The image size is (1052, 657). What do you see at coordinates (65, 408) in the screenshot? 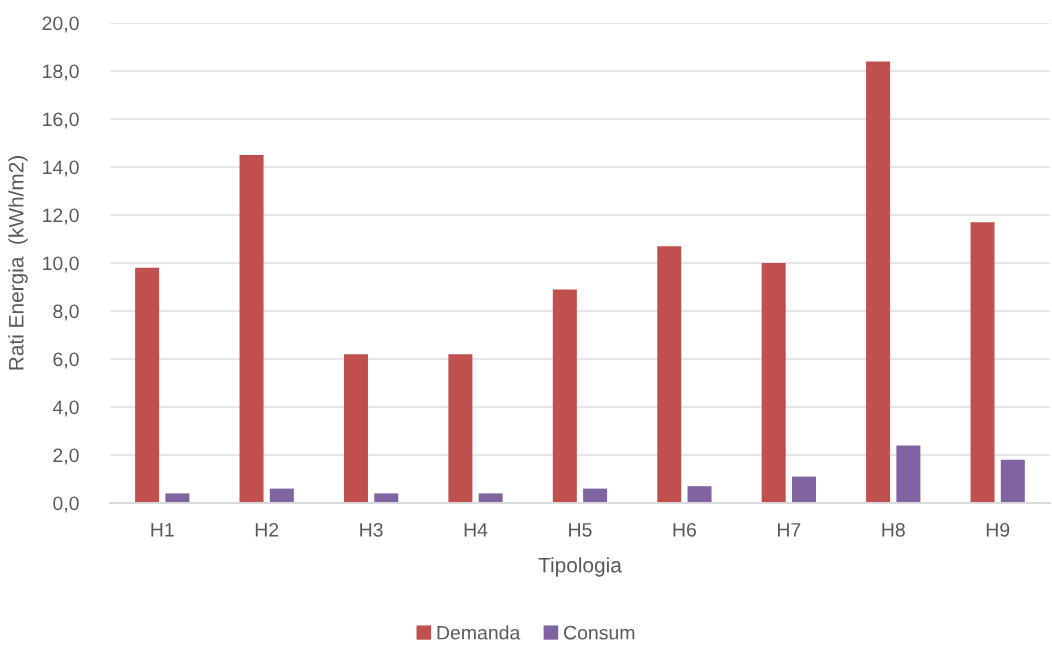
I see `y-tick-label: 4,0` at bounding box center [65, 408].